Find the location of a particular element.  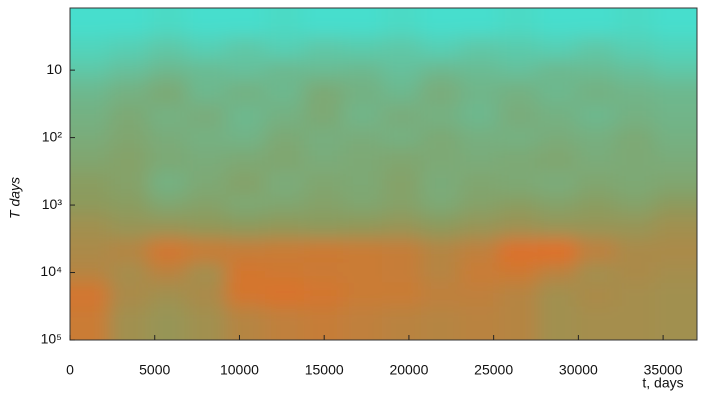

y-tick-label: 10 is located at coordinates (54, 69).